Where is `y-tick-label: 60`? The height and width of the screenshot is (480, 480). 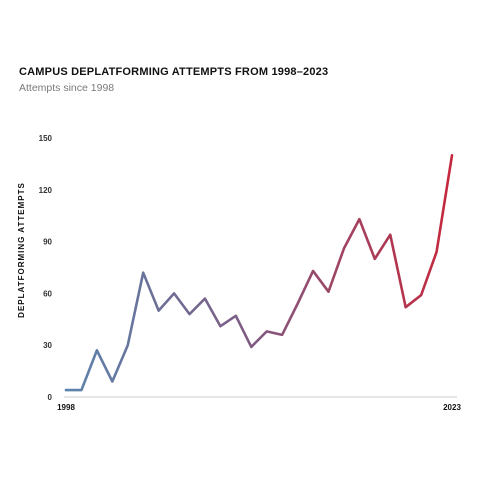 y-tick-label: 60 is located at coordinates (47, 293).